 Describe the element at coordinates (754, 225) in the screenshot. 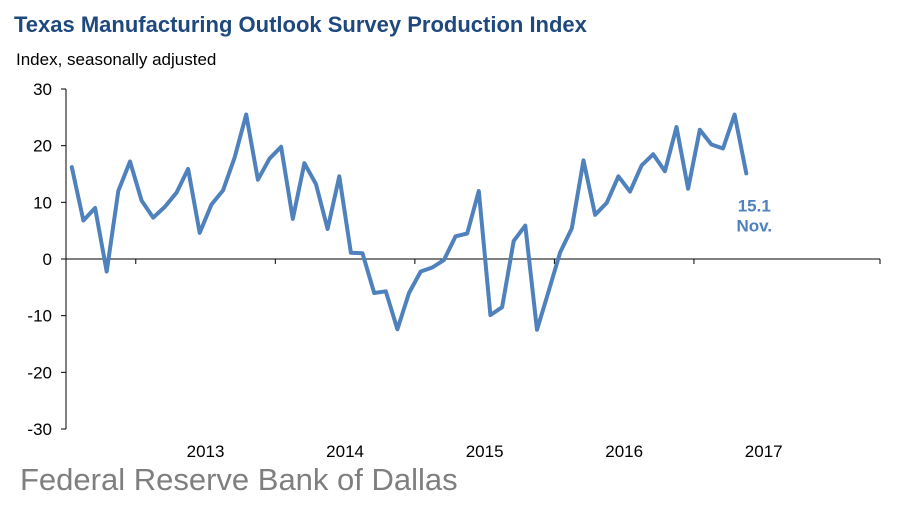

I see `last-period-label: Nov.` at that location.